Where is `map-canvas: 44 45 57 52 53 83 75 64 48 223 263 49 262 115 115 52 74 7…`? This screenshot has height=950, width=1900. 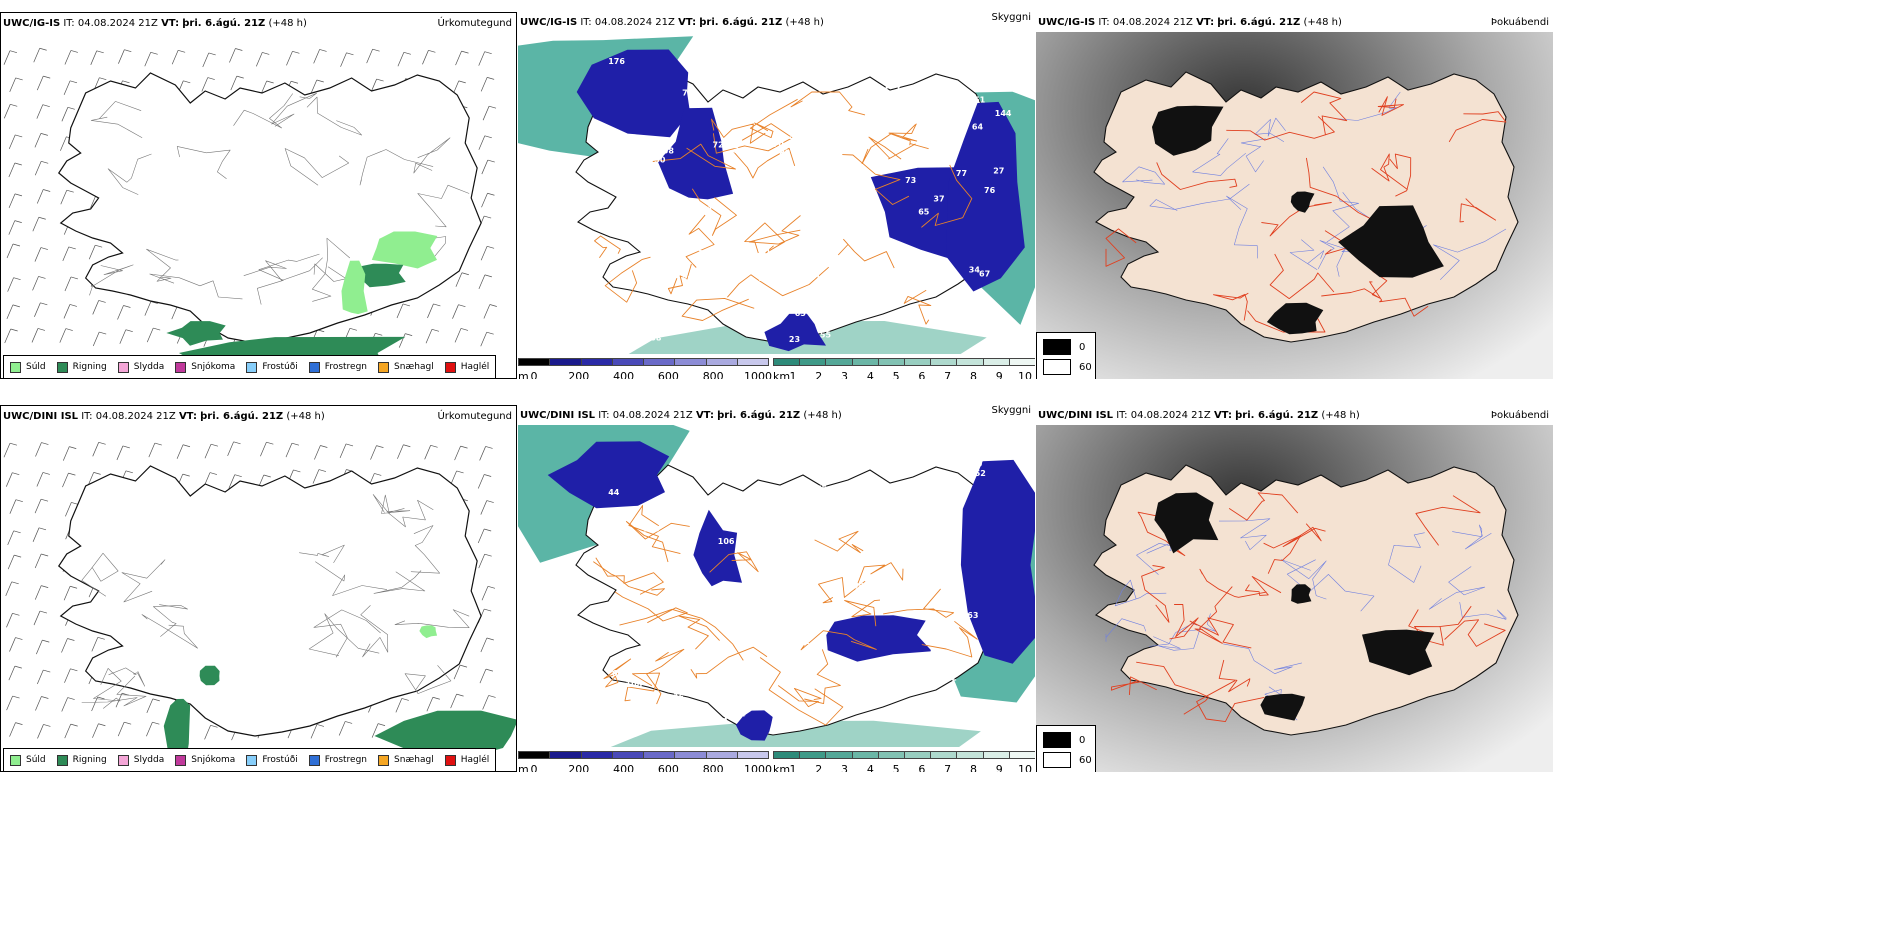
map-canvas: 44 45 57 52 53 83 75 64 48 223 263 49 262 115 115 52 74 7… is located at coordinates (776, 586).